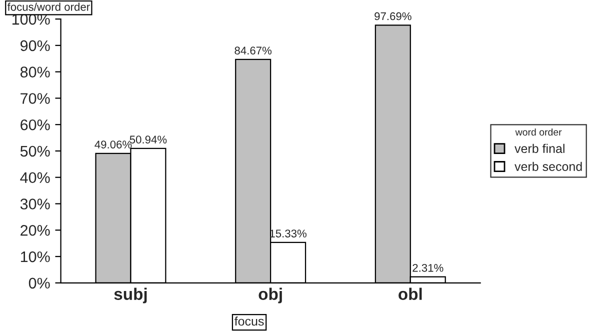  I want to click on data-label: 2.31%, so click(428, 268).